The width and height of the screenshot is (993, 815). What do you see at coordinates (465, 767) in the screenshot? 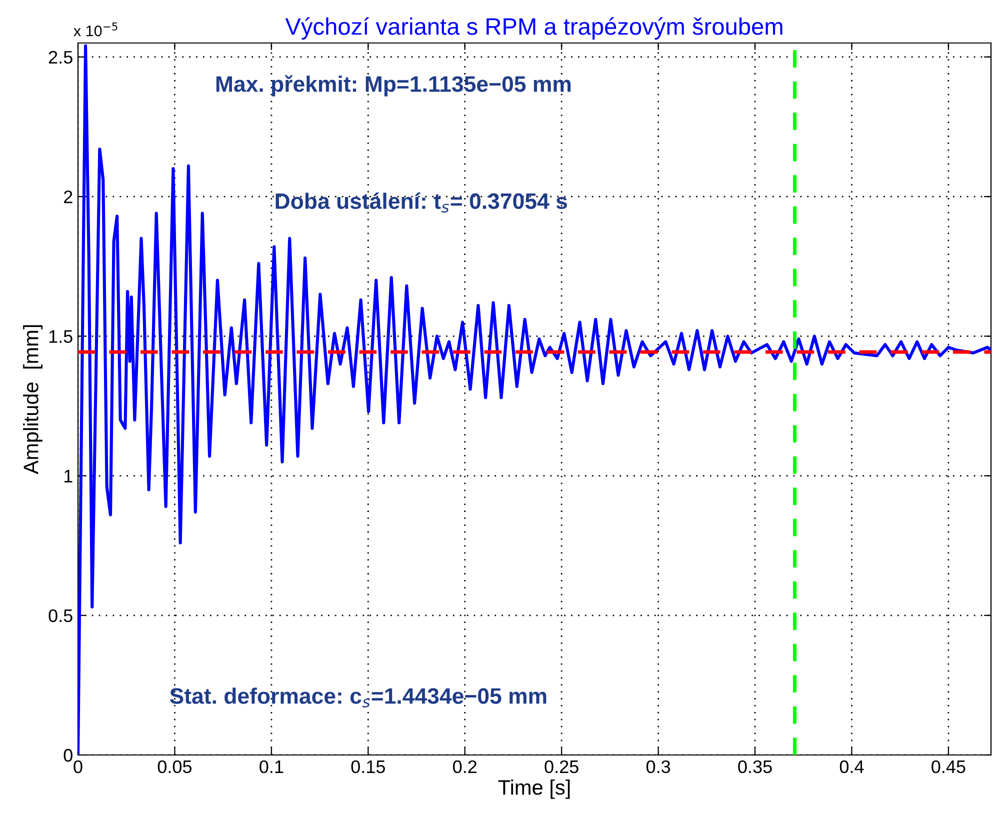
I see `x-tick-label: 0.2` at bounding box center [465, 767].